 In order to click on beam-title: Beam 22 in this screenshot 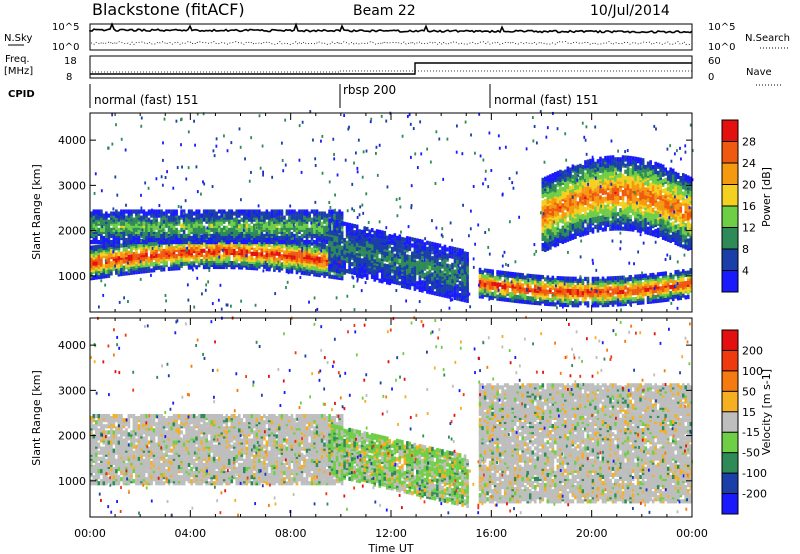, I will do `click(384, 11)`.